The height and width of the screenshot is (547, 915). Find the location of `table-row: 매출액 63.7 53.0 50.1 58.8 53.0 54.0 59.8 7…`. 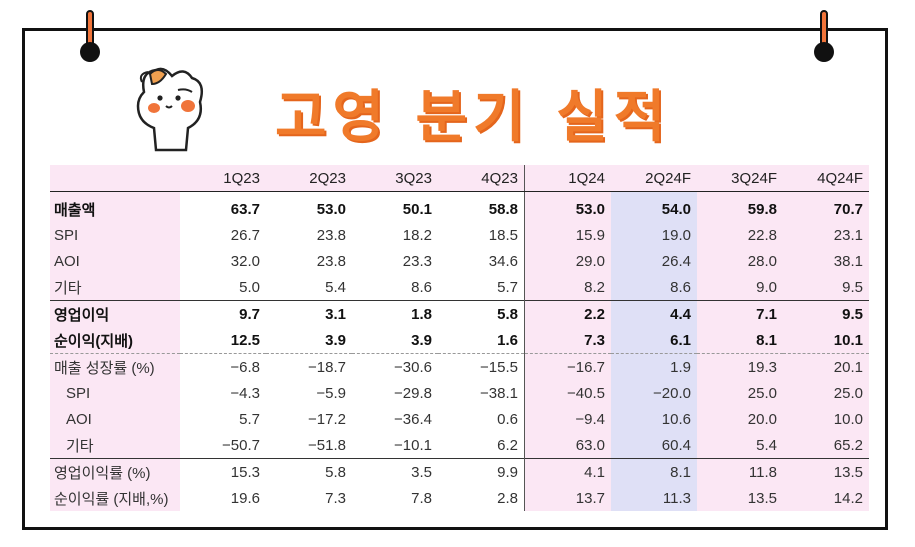

table-row: 매출액 63.7 53.0 50.1 58.8 53.0 54.0 59.8 7… is located at coordinates (459, 206).